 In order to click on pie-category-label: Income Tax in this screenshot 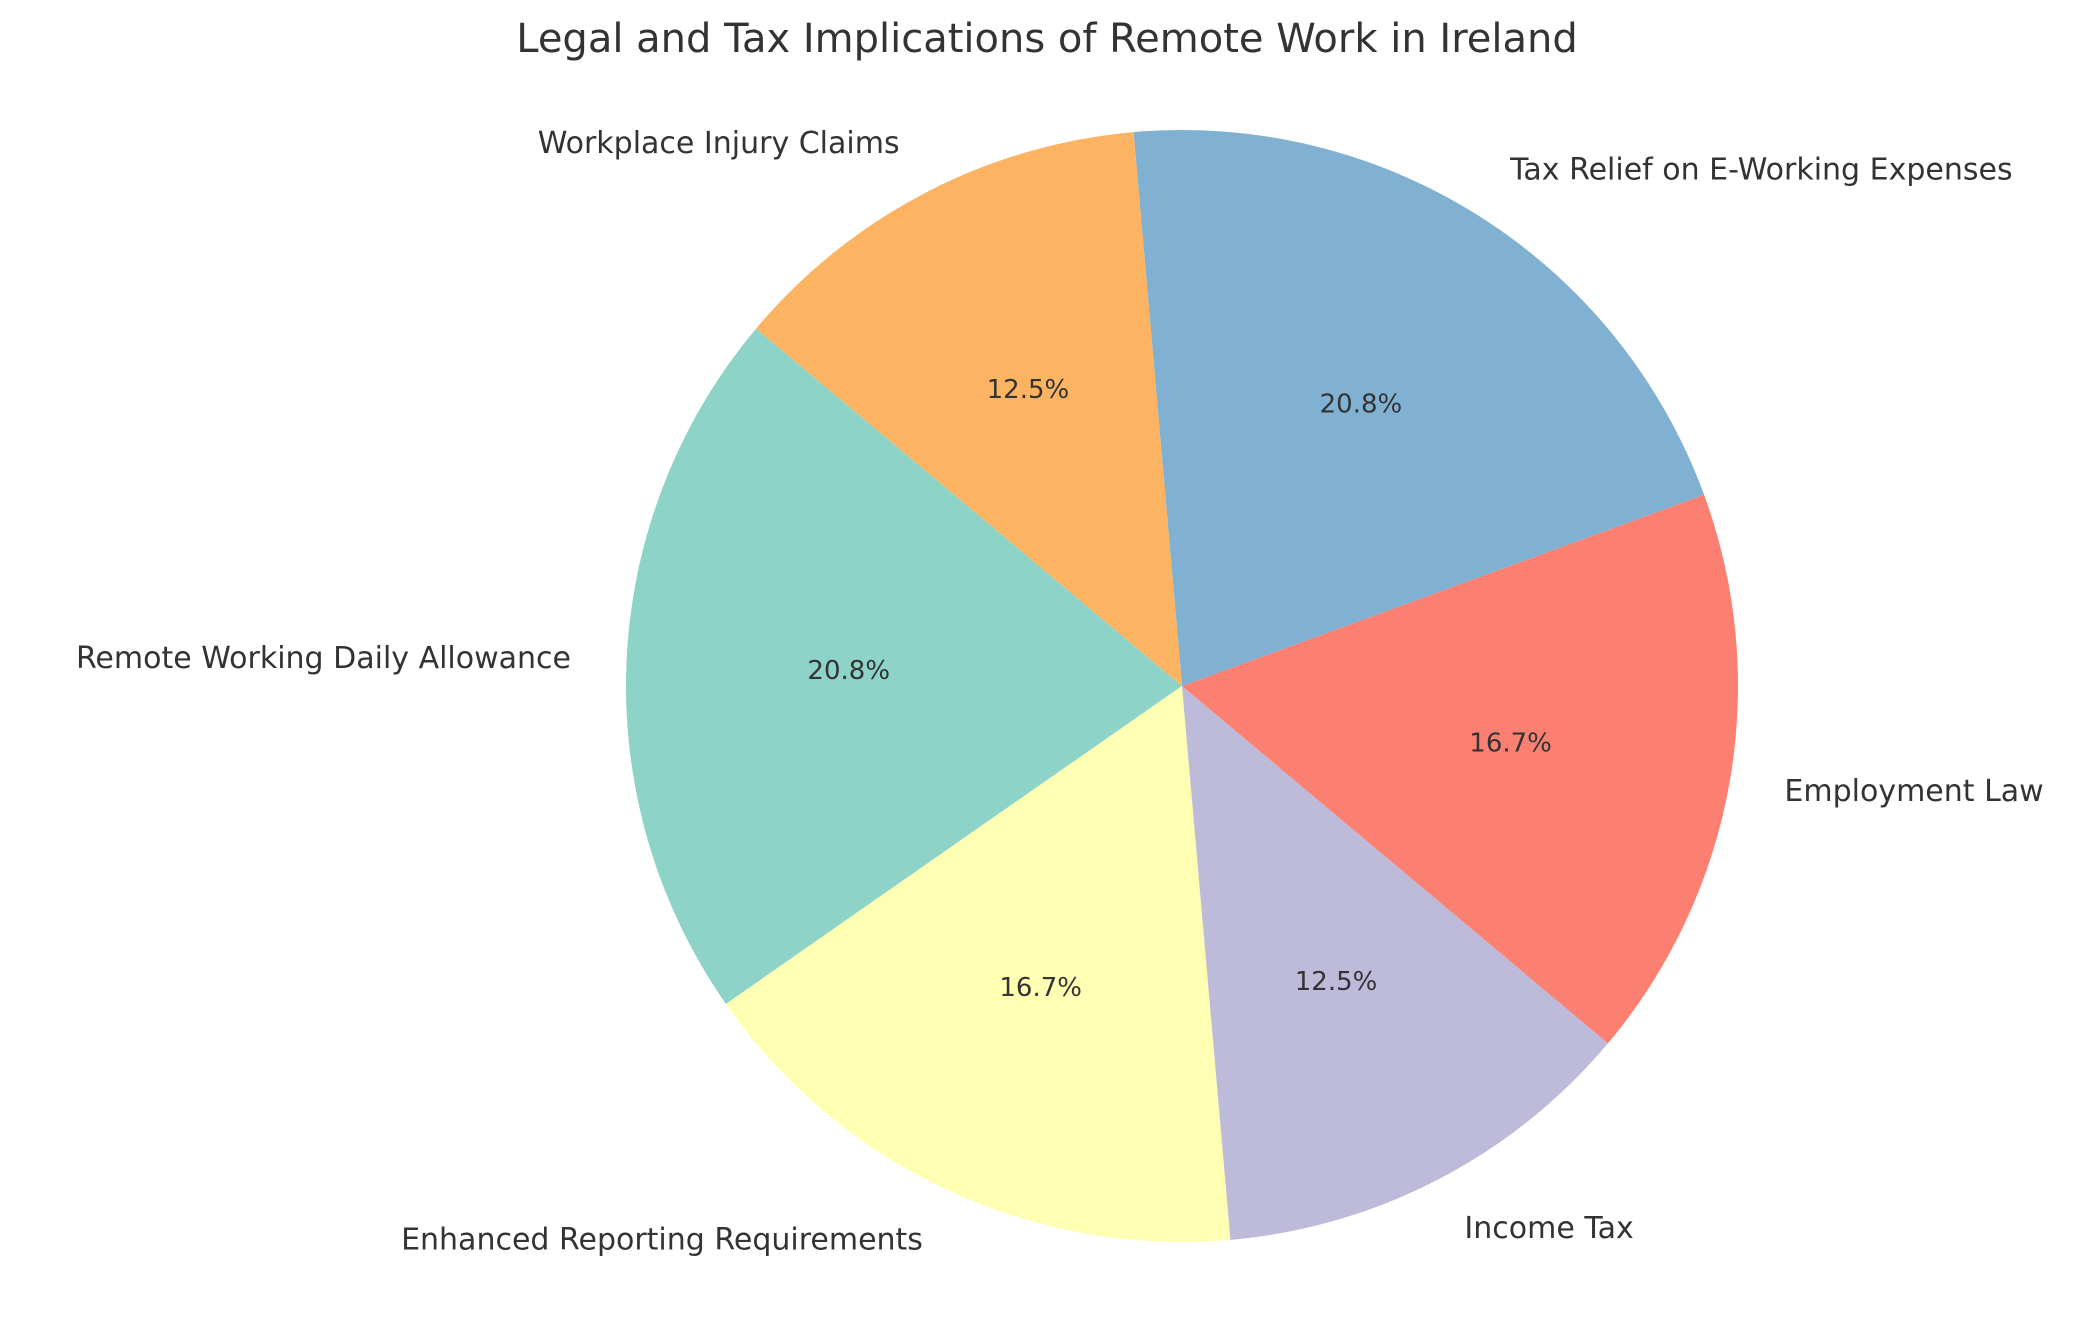, I will do `click(1548, 1228)`.